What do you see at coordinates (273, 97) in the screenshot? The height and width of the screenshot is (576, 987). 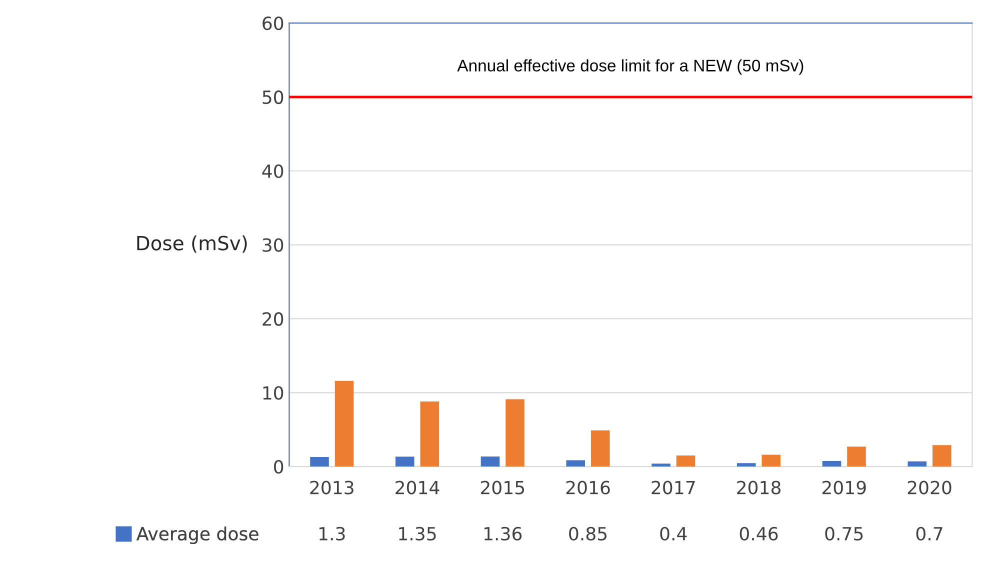 I see `y-tick-label: 50` at bounding box center [273, 97].